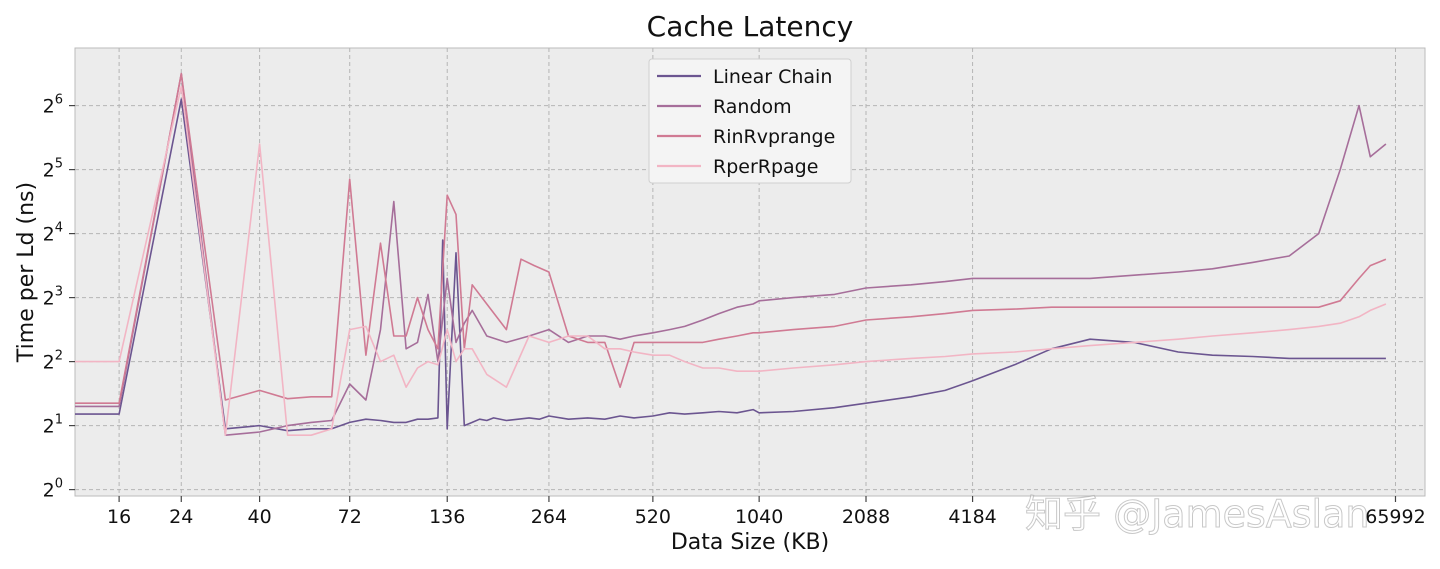 Image resolution: width=1440 pixels, height=569 pixels. What do you see at coordinates (772, 77) in the screenshot?
I see `legend-label: Linear Chain` at bounding box center [772, 77].